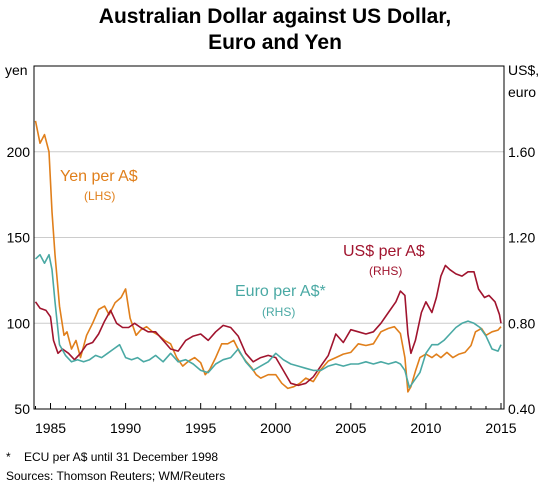  I want to click on chart-title-line2: Euro and Yen, so click(275, 42).